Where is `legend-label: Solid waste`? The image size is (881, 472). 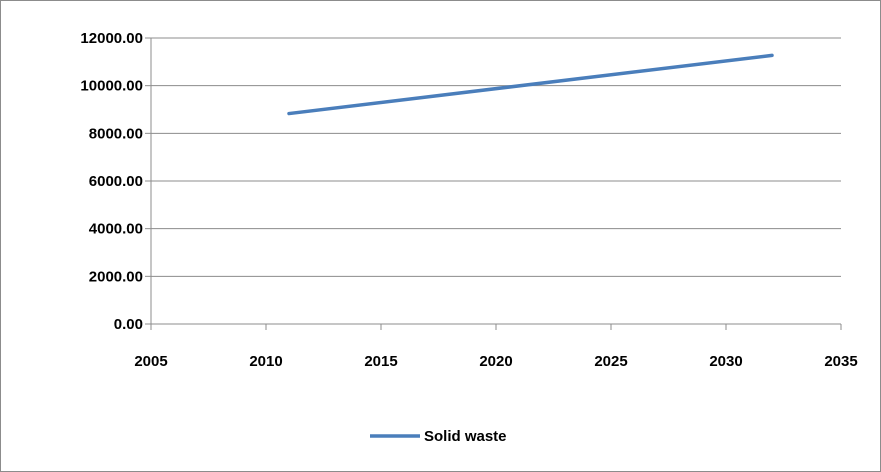
legend-label: Solid waste is located at coordinates (465, 436).